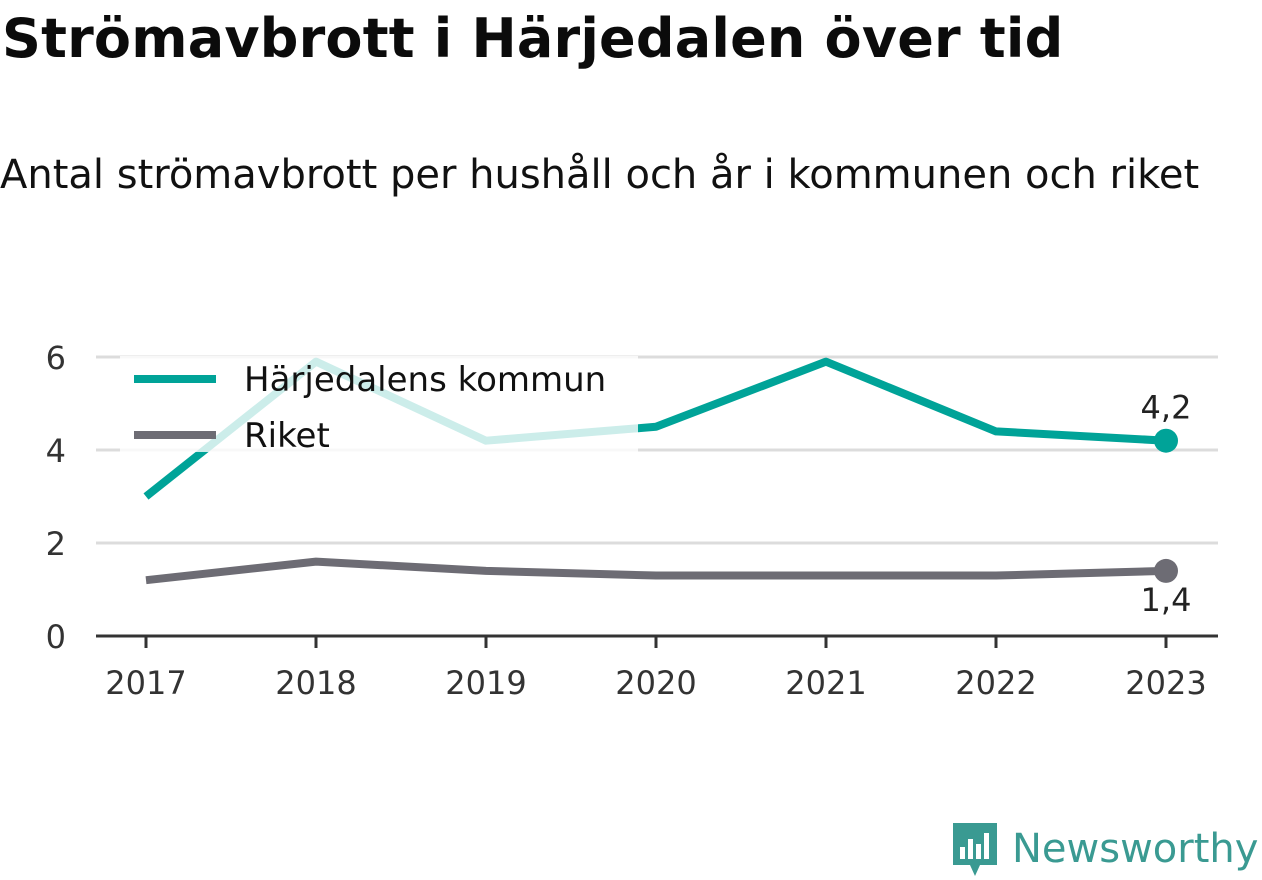 The width and height of the screenshot is (1262, 880). I want to click on y-tick-label: 4, so click(56, 451).